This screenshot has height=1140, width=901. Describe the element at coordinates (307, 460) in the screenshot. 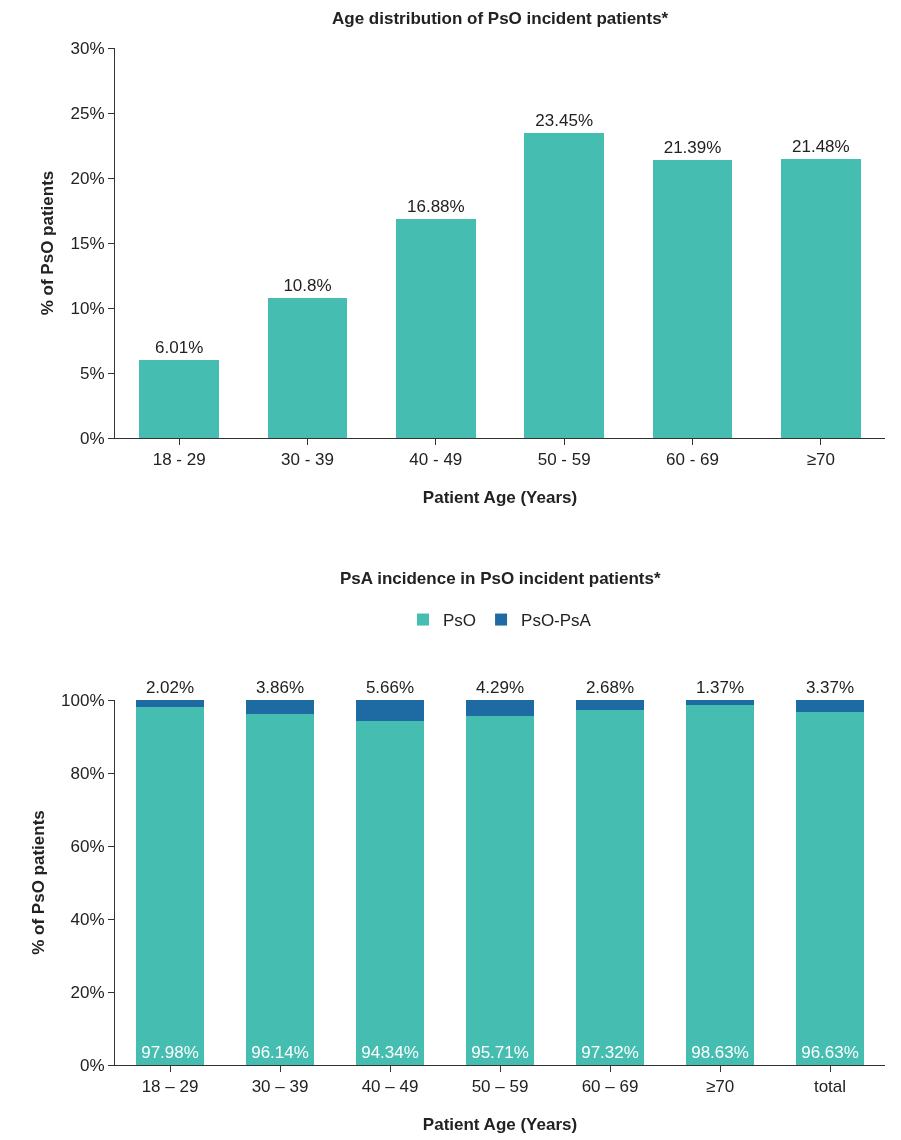

I see `x-tick-label: 30 - 39` at that location.